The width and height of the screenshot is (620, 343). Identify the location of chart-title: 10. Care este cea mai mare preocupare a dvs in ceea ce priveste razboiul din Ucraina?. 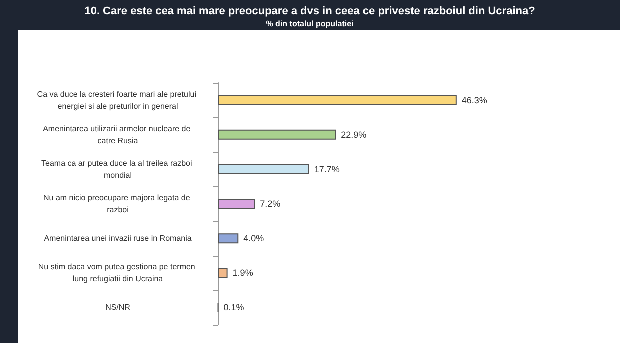
(310, 12).